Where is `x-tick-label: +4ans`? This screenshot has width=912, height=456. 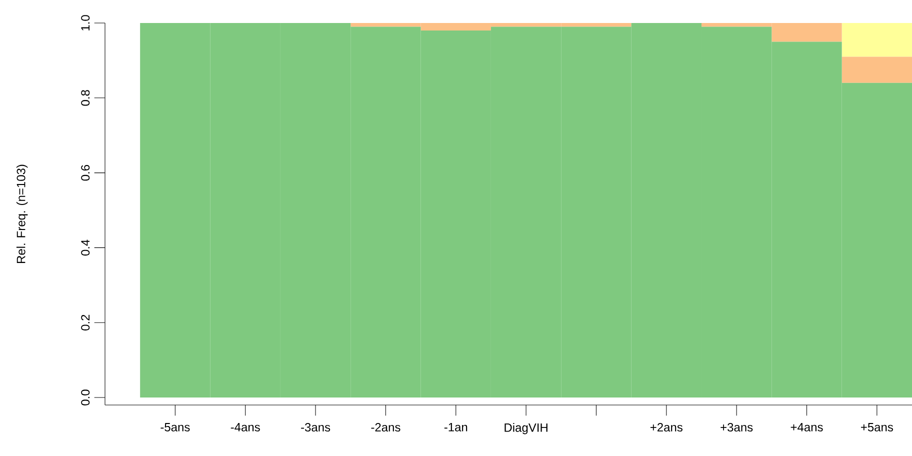
x-tick-label: +4ans is located at coordinates (806, 427).